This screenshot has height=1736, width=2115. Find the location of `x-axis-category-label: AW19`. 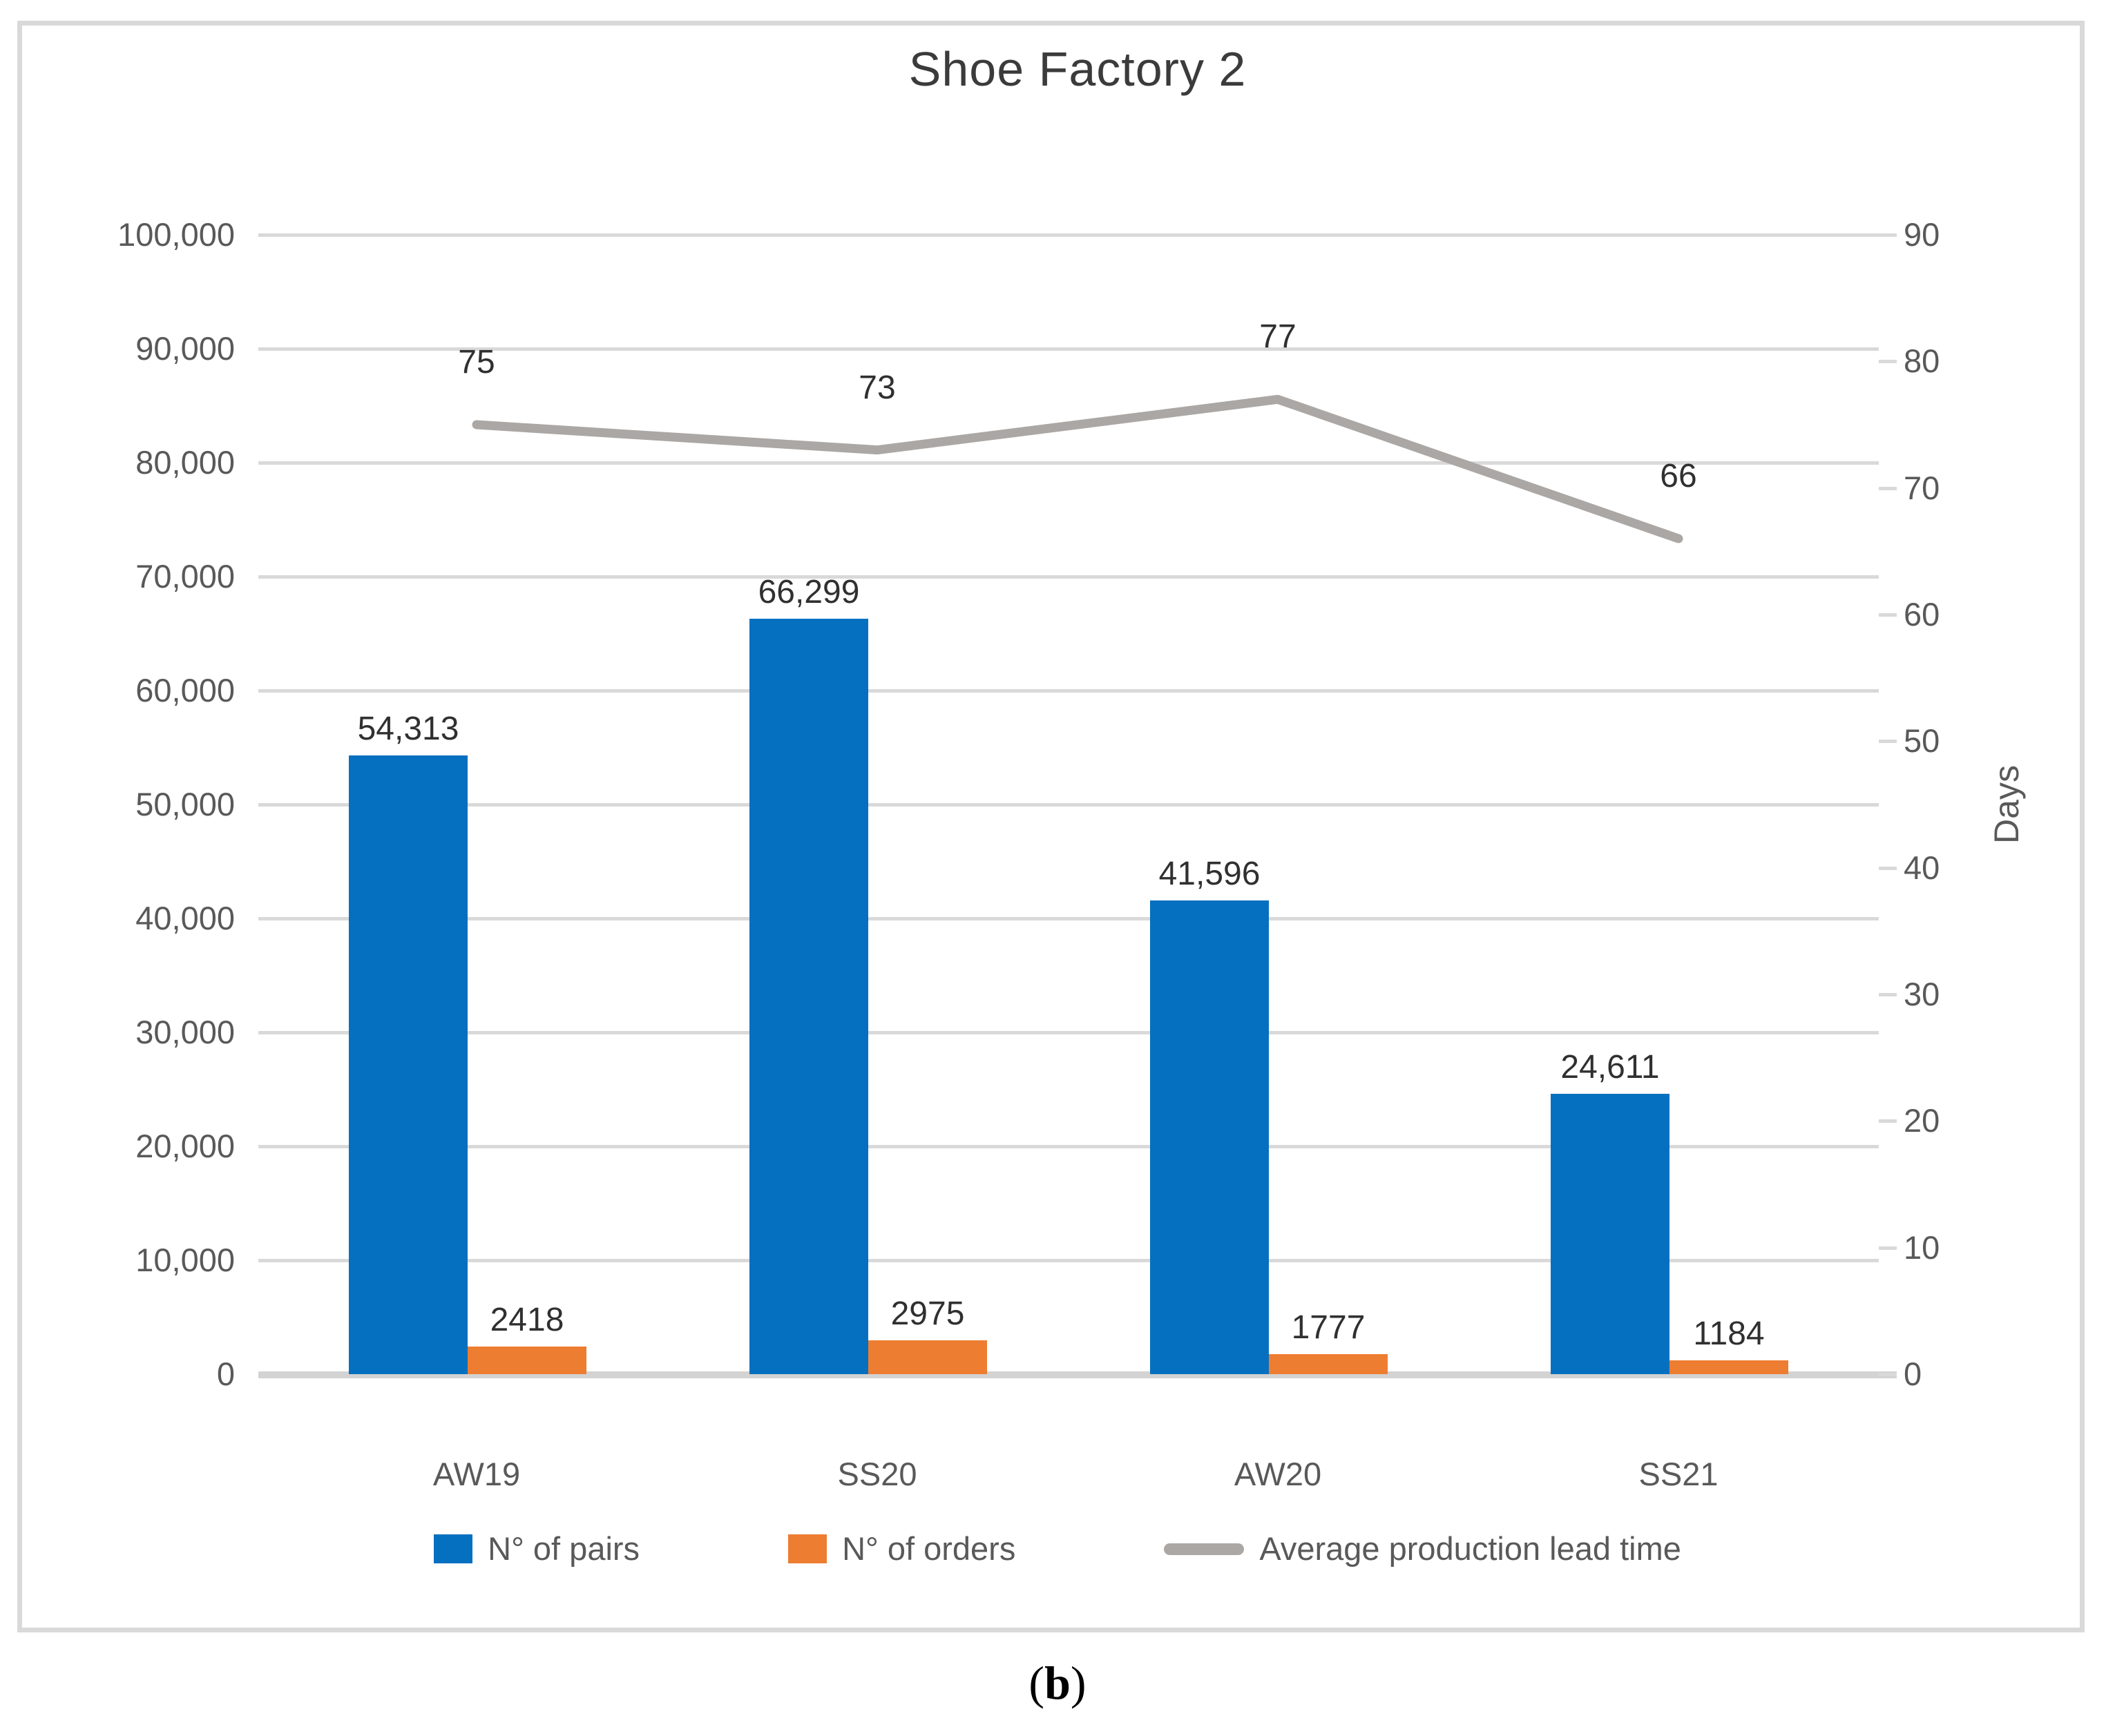

x-axis-category-label: AW19 is located at coordinates (476, 1474).